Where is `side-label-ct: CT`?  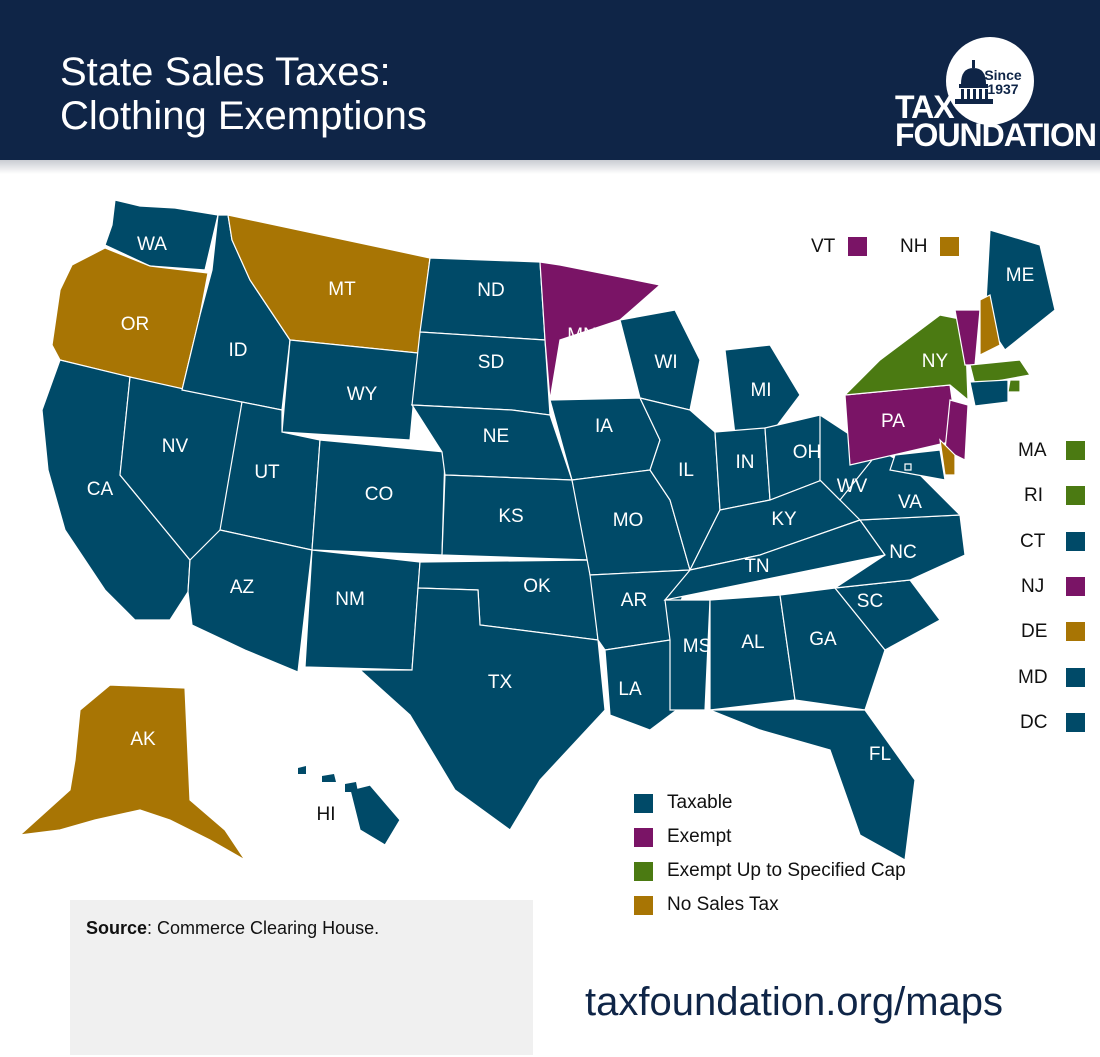
side-label-ct: CT is located at coordinates (1033, 541).